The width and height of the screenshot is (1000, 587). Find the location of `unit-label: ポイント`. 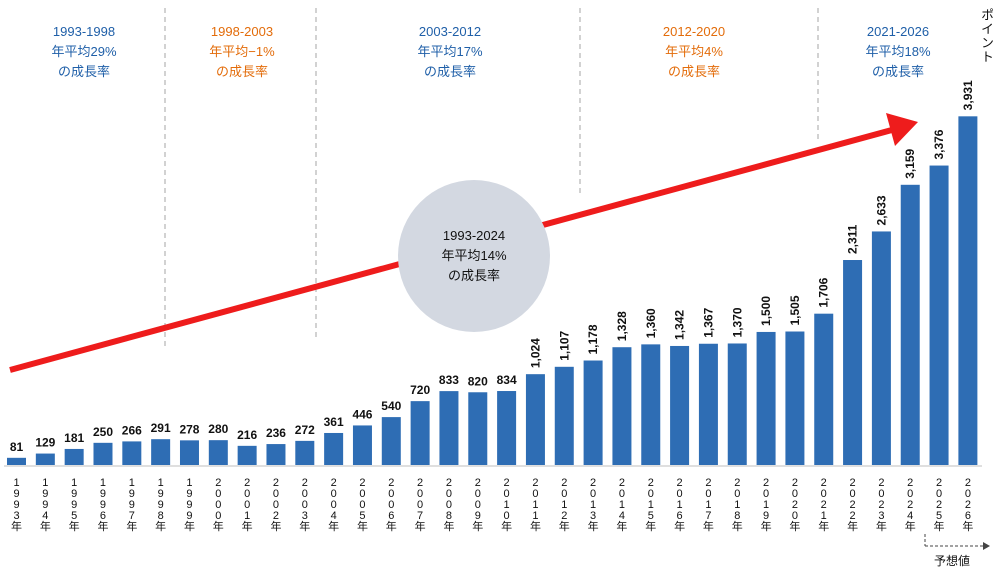

unit-label: ポイント is located at coordinates (986, 36).